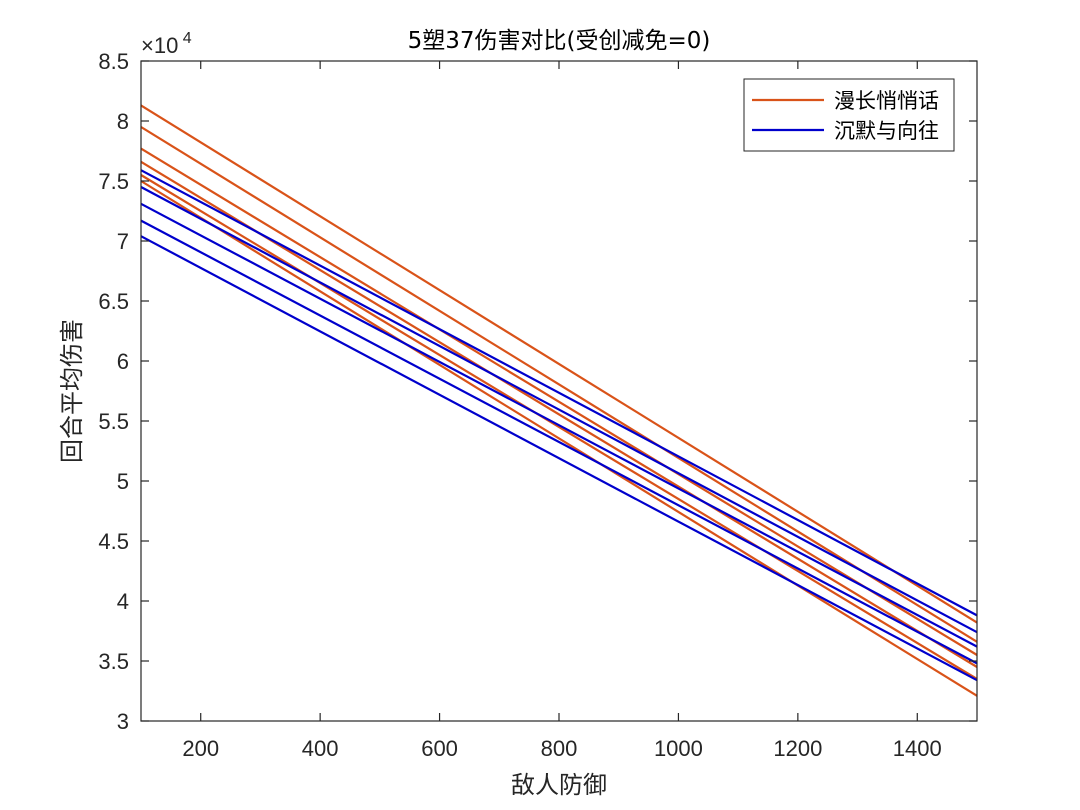 This screenshot has height=810, width=1080. Describe the element at coordinates (797, 748) in the screenshot. I see `x-tick-label-5: 1200` at that location.